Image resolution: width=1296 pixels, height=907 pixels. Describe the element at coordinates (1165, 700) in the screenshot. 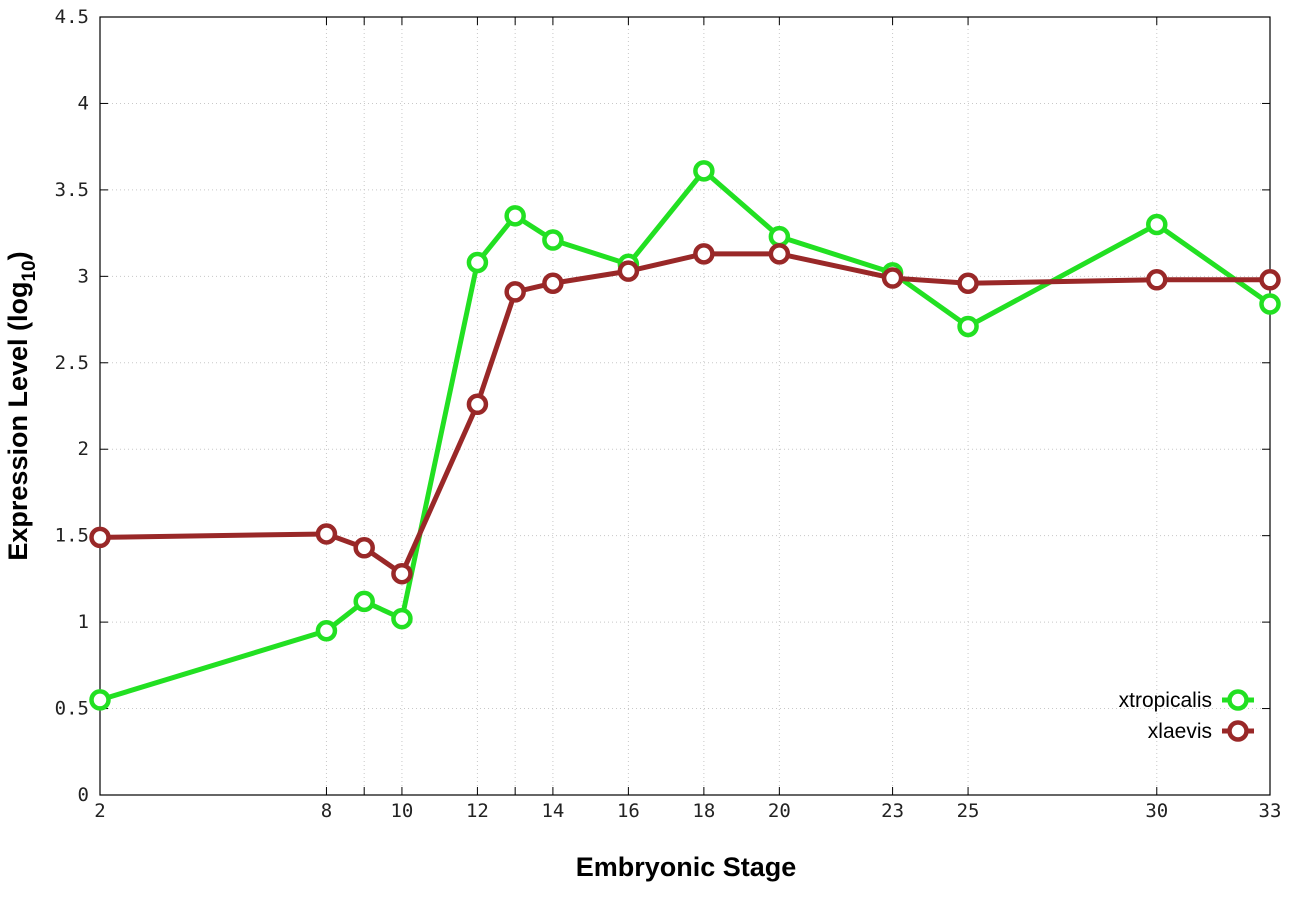

I see `legend-label: xtropicalis` at that location.